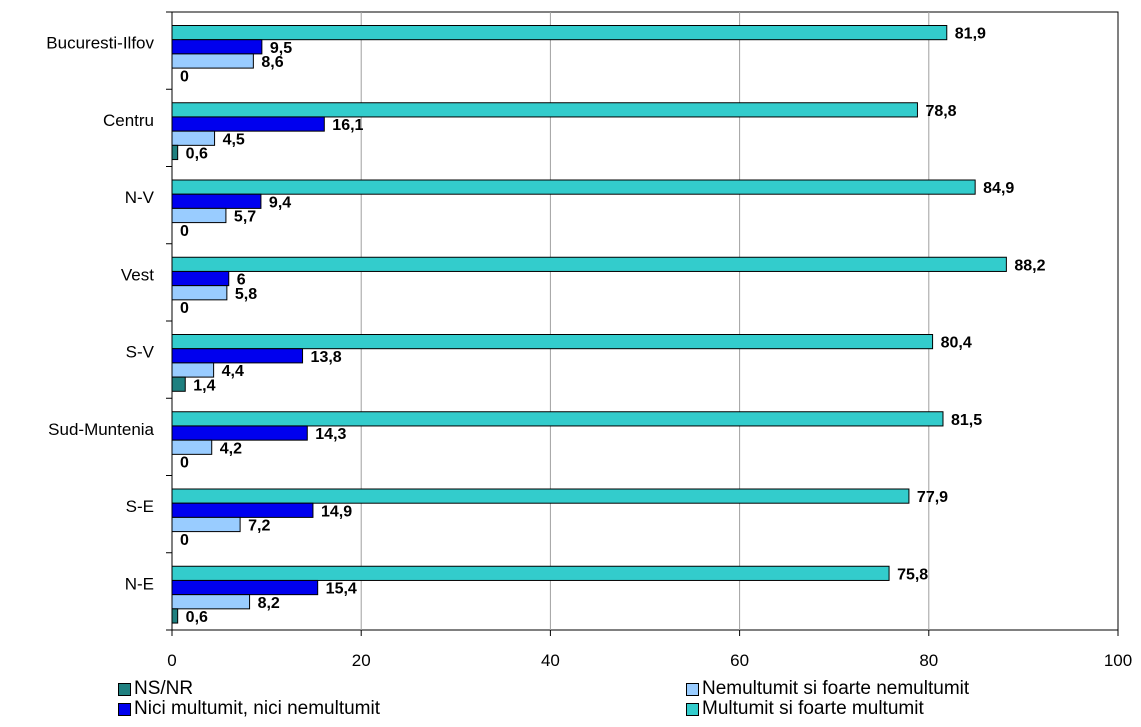 The width and height of the screenshot is (1141, 727). Describe the element at coordinates (326, 357) in the screenshot. I see `data-label-nici-multumit-nici-nemultumit-s-v: 13,8` at that location.